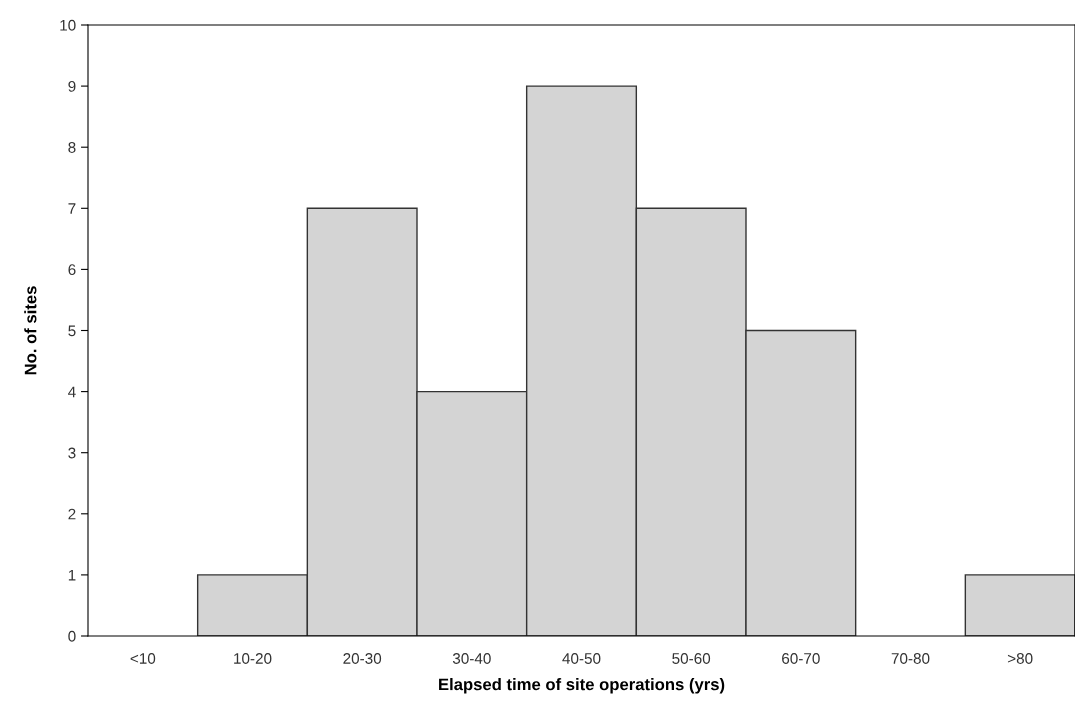  Describe the element at coordinates (72, 392) in the screenshot. I see `y-tick-label: 4` at that location.